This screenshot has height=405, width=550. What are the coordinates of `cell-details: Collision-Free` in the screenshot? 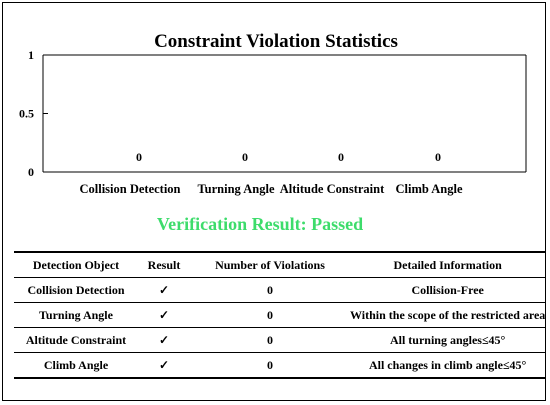 It's located at (447, 289).